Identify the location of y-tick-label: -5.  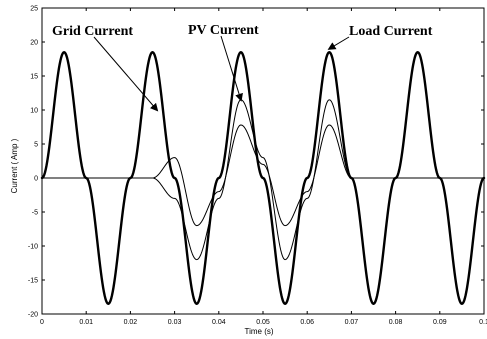
(35, 213).